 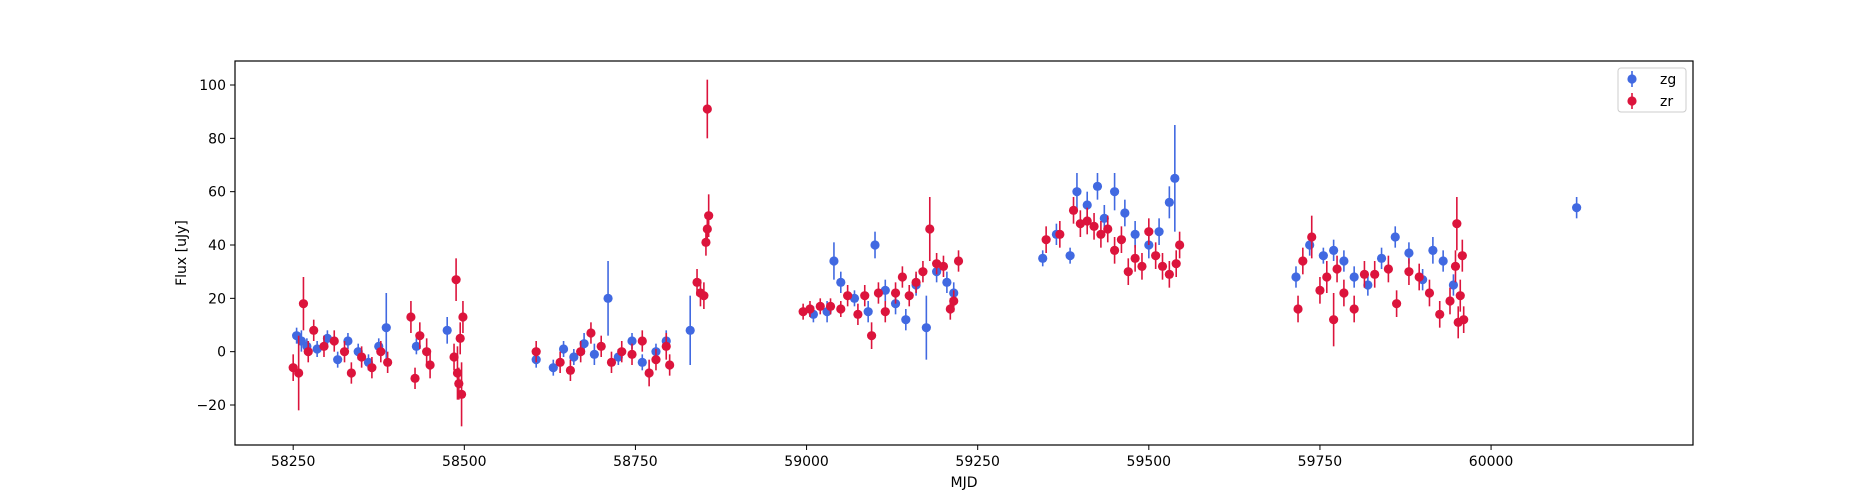 What do you see at coordinates (221, 353) in the screenshot?
I see `y-tick-label: 0` at bounding box center [221, 353].